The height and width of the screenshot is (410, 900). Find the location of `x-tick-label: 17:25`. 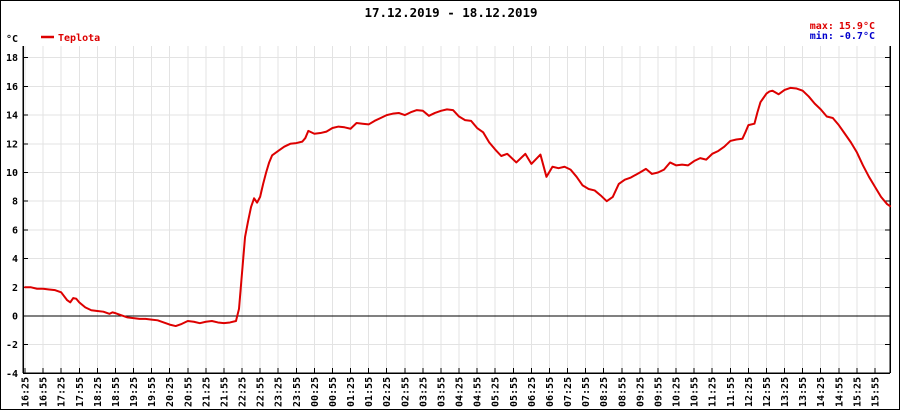

x-tick-label: 17:25 is located at coordinates (62, 392).